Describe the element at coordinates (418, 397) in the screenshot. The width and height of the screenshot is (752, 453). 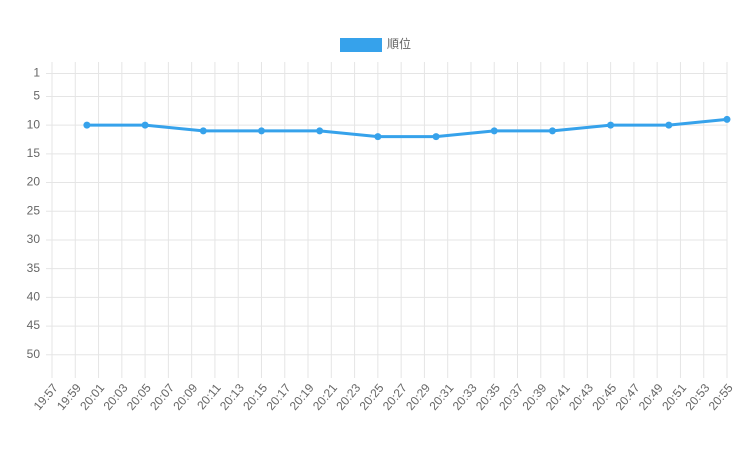
I see `x-tick-label: 20:29` at that location.